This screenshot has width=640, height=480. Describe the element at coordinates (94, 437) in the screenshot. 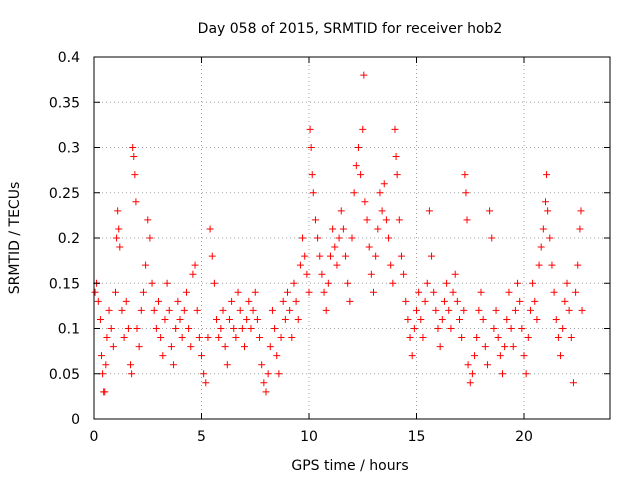

I see `x-tick-label: 0` at that location.